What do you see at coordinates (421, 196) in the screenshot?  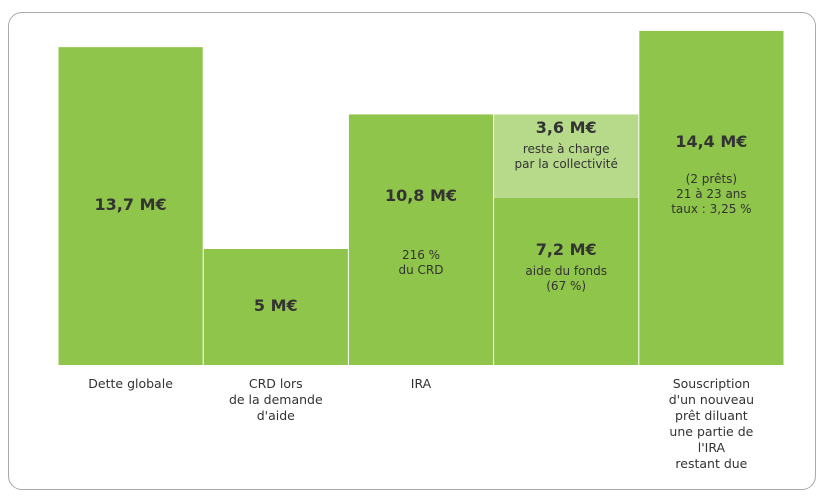 I see `value-label: 10,8 M€` at bounding box center [421, 196].